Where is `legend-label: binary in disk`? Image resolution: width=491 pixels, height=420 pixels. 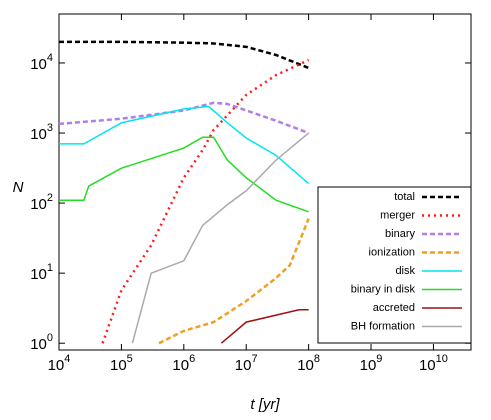 legend-label: binary in disk is located at coordinates (383, 289).